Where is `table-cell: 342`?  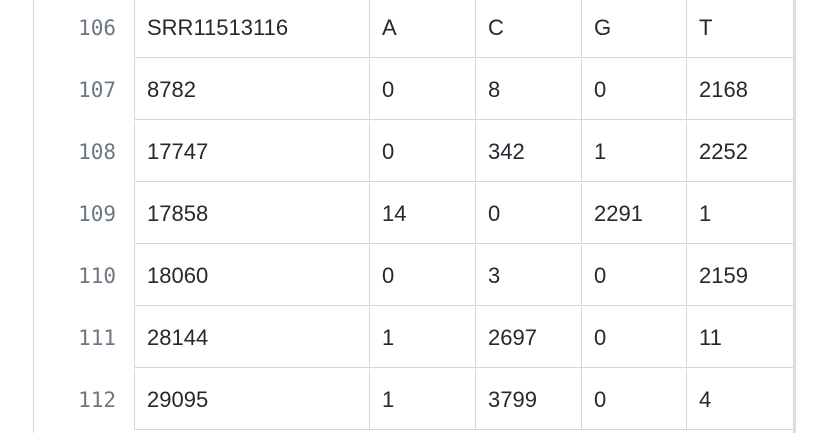
table-cell: 342 is located at coordinates (529, 151).